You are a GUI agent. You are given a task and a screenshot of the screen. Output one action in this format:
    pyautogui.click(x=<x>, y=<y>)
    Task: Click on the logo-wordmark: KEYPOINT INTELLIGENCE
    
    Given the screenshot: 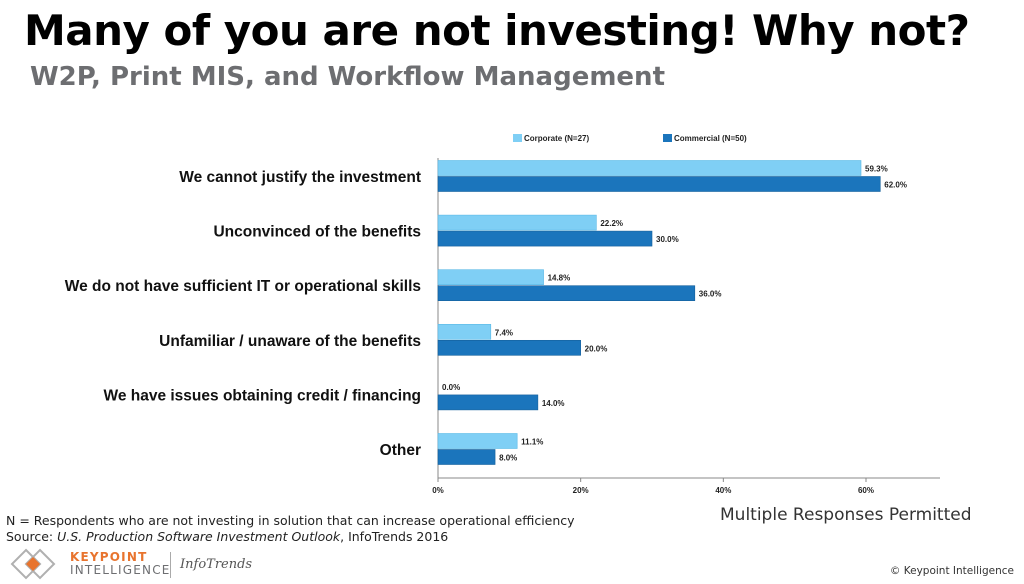 What is the action you would take?
    pyautogui.click(x=120, y=564)
    